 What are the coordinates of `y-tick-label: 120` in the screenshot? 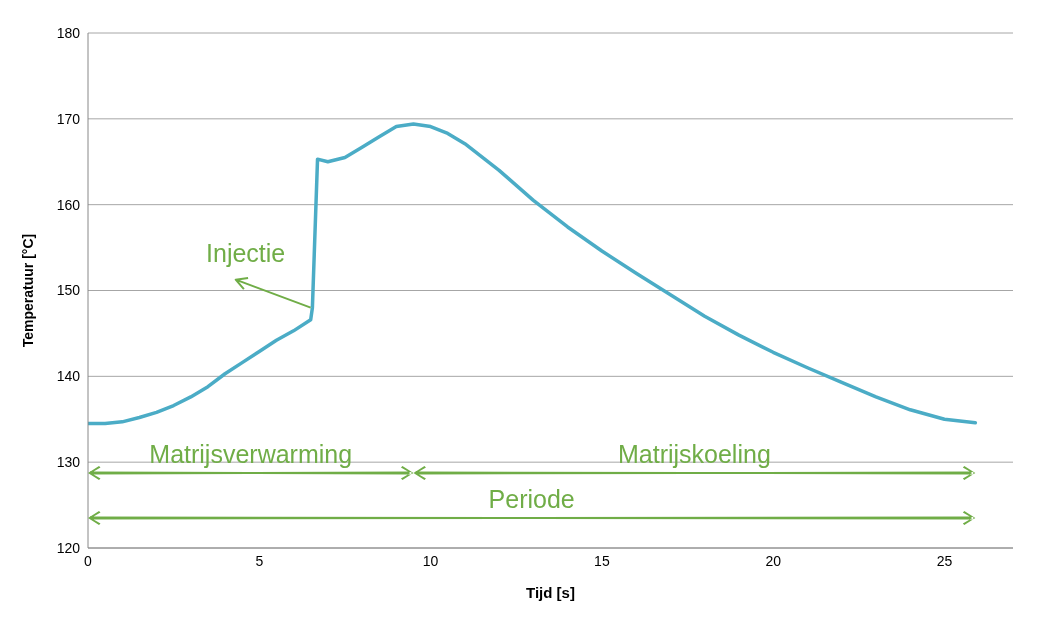 It's located at (68, 547).